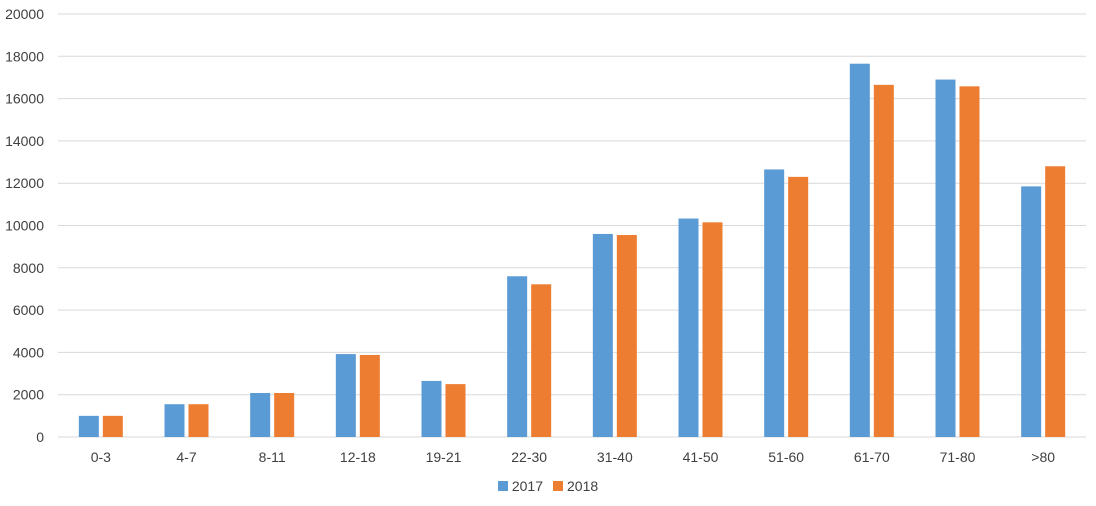  What do you see at coordinates (527, 486) in the screenshot?
I see `legend-label-2017: 2017` at bounding box center [527, 486].